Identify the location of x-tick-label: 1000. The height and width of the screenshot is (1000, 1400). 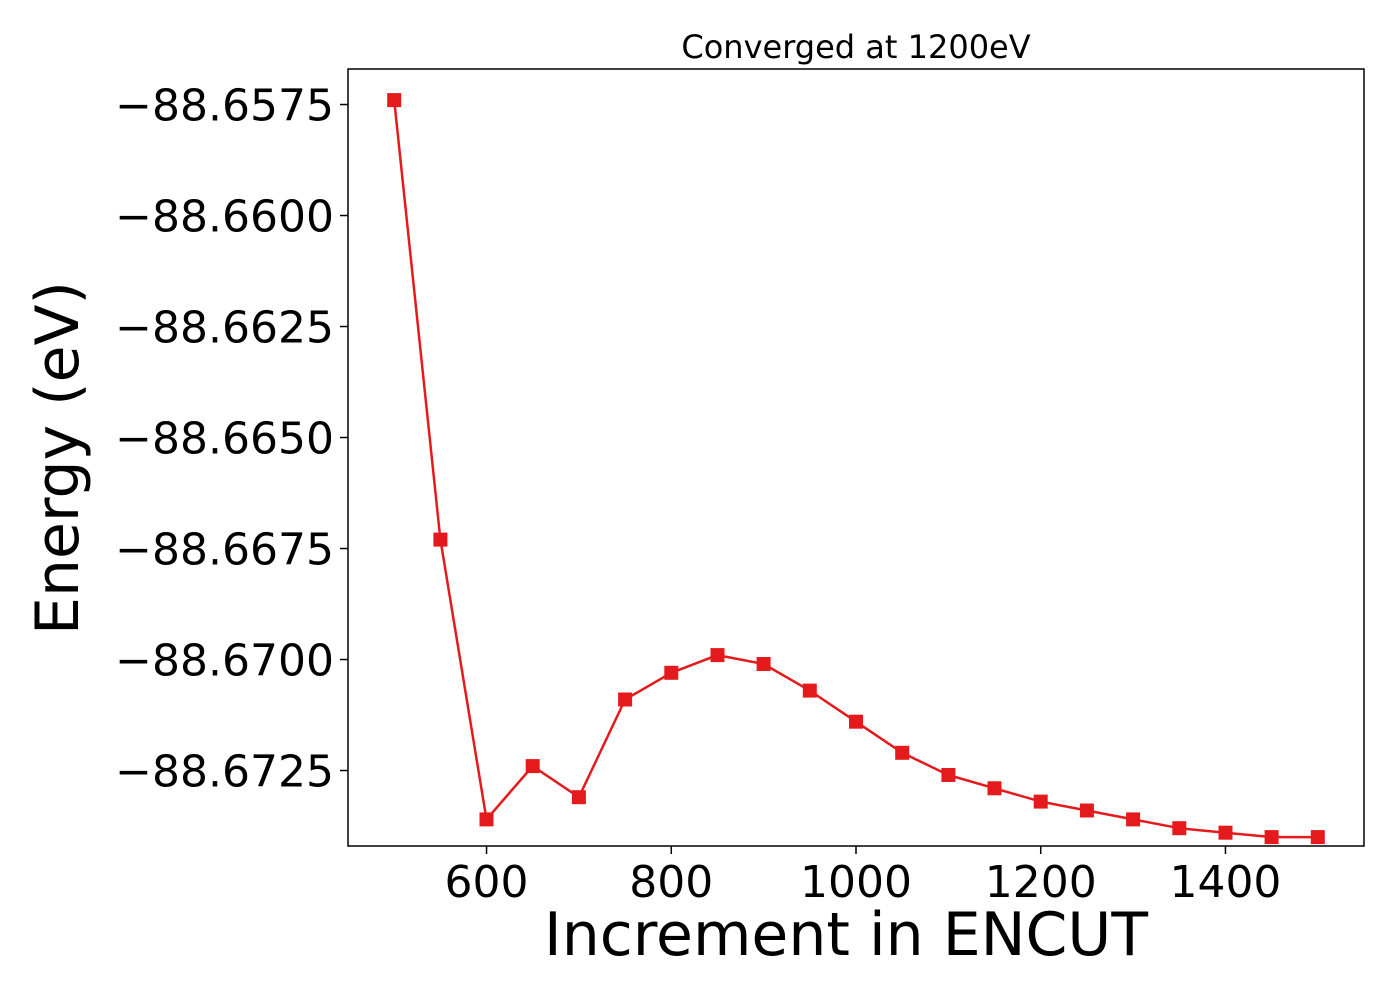
(856, 882).